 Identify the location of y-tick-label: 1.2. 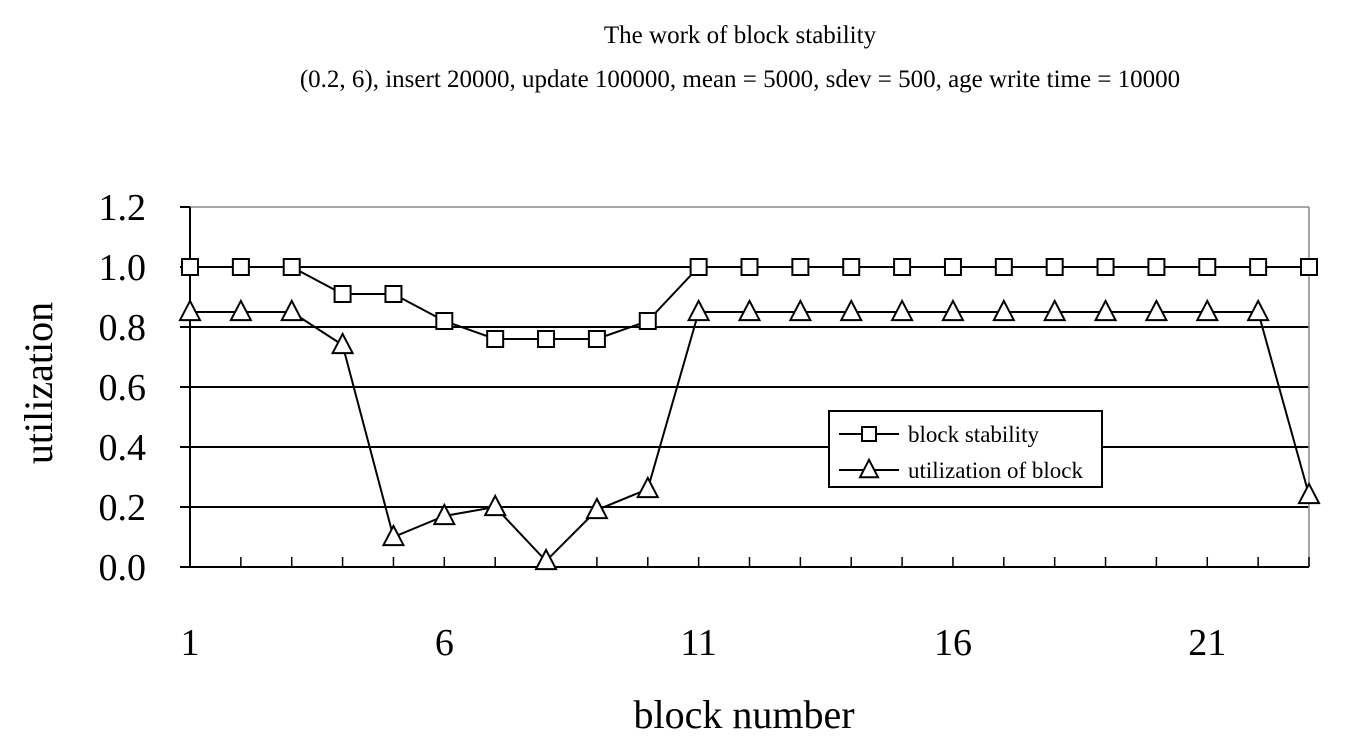
(123, 208).